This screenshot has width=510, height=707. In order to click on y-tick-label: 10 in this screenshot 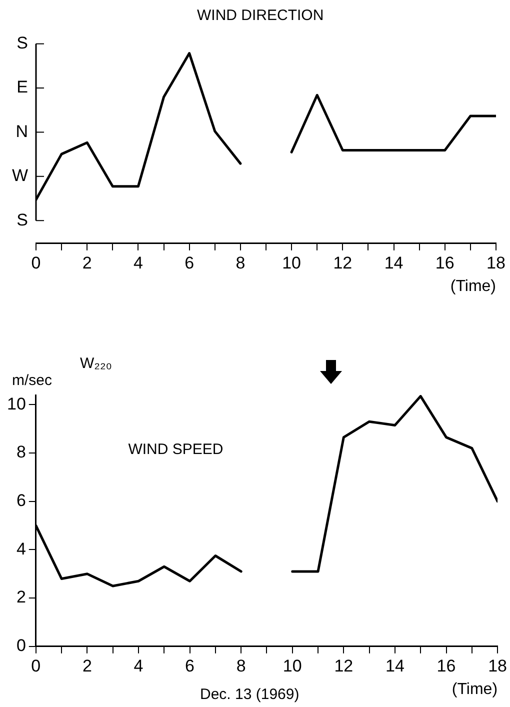, I will do `click(16, 404)`.